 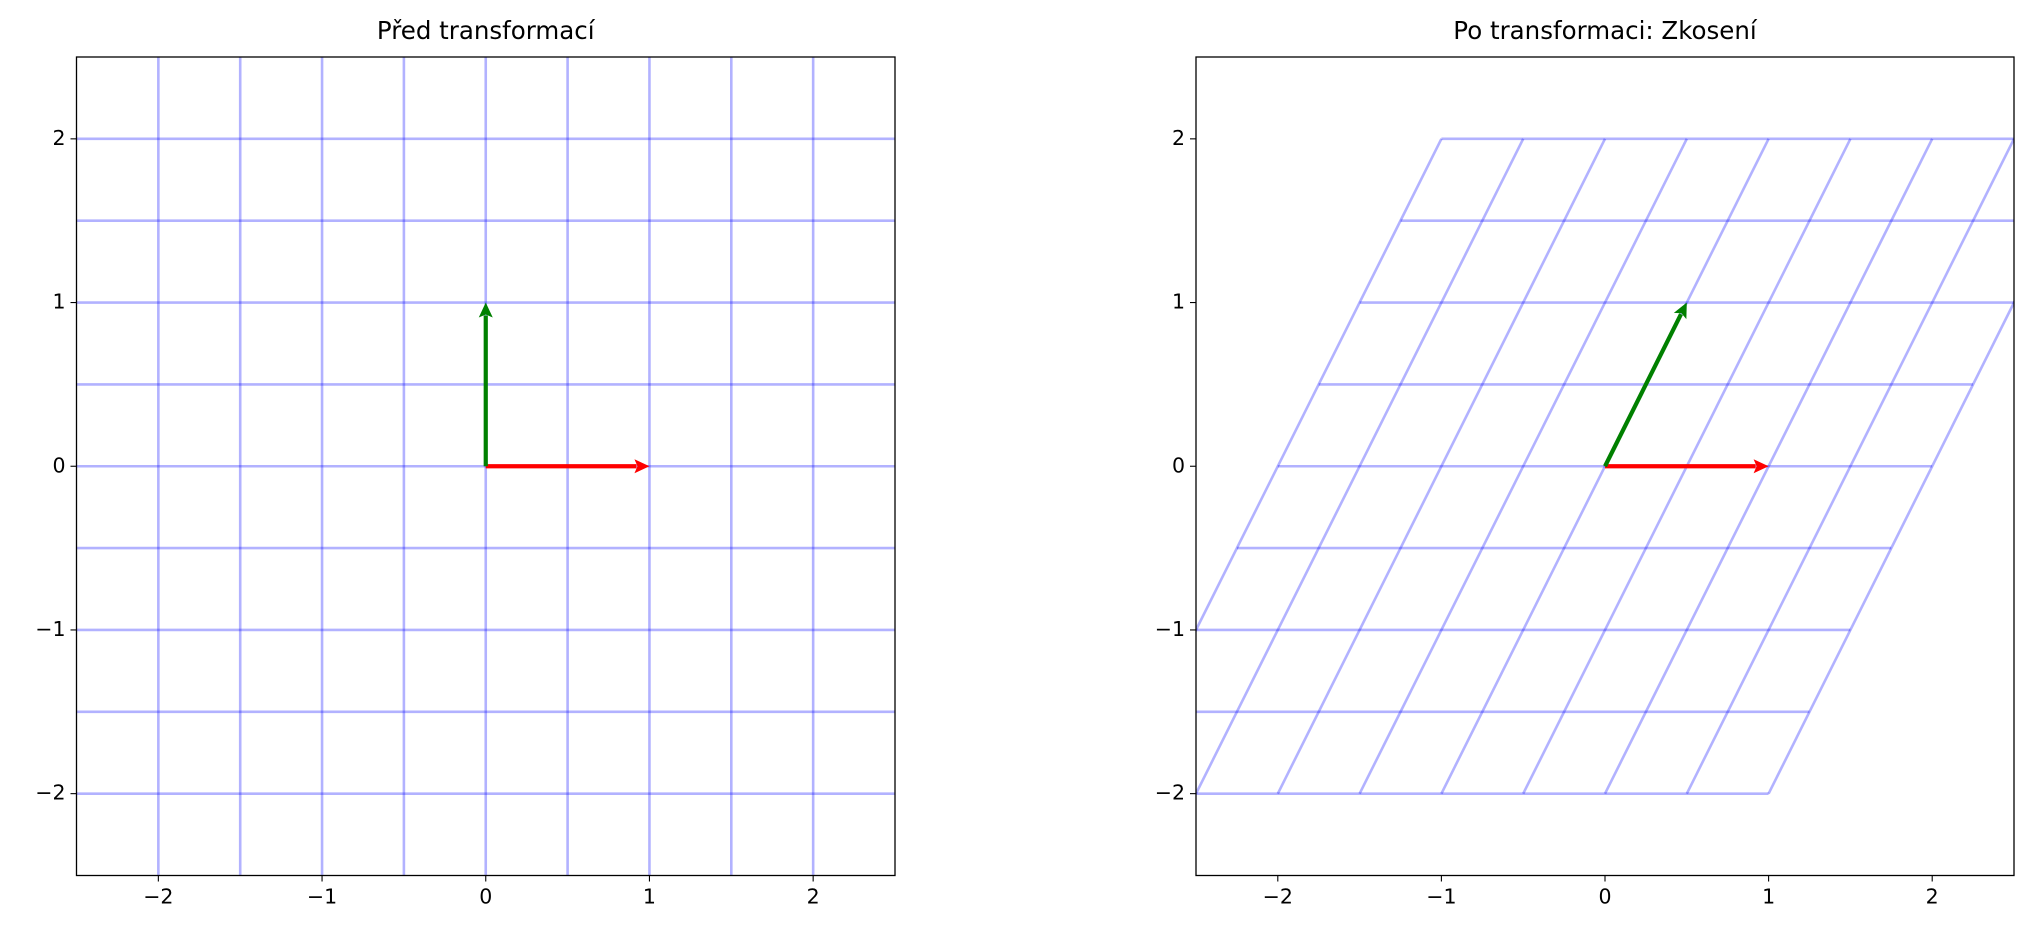 I want to click on vector-shaft, so click(x=1643, y=390).